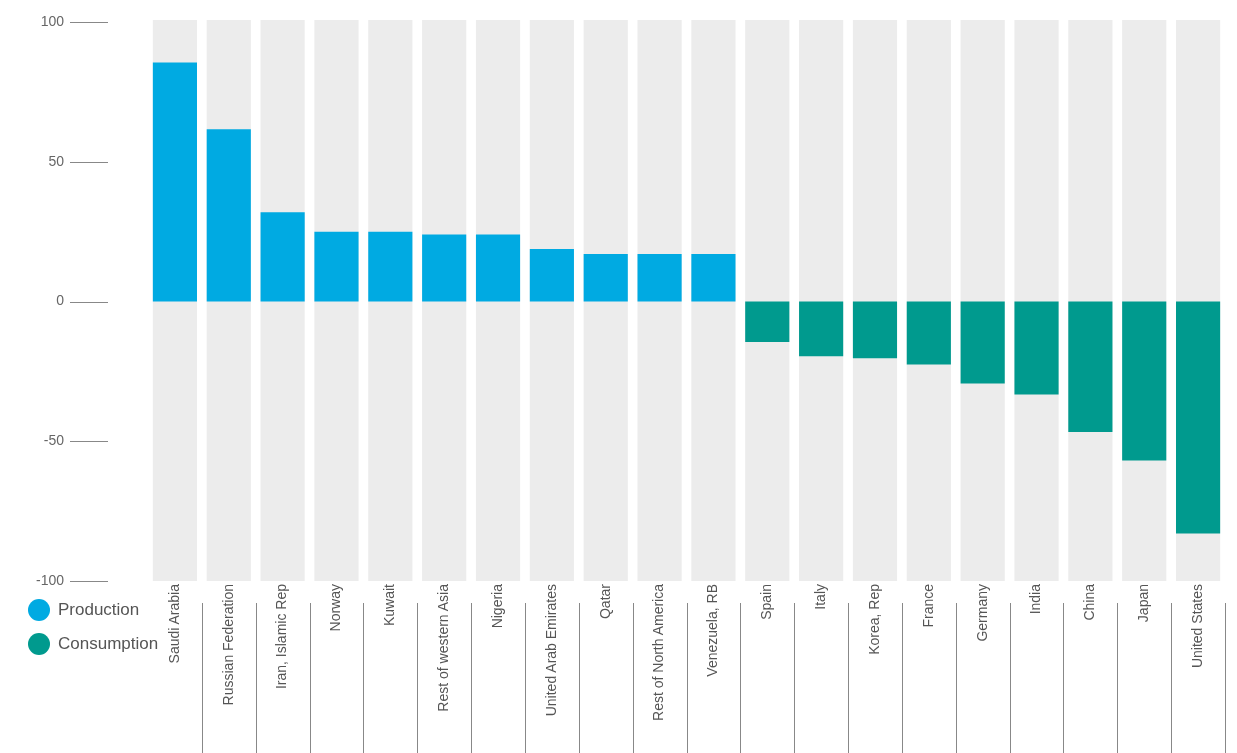  I want to click on x-tick-label: United States, so click(1196, 626).